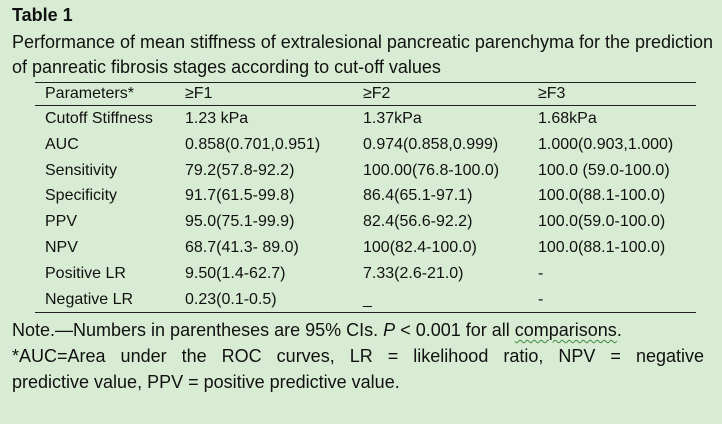 The image size is (722, 424). Describe the element at coordinates (61, 247) in the screenshot. I see `table-cell: NPV` at that location.